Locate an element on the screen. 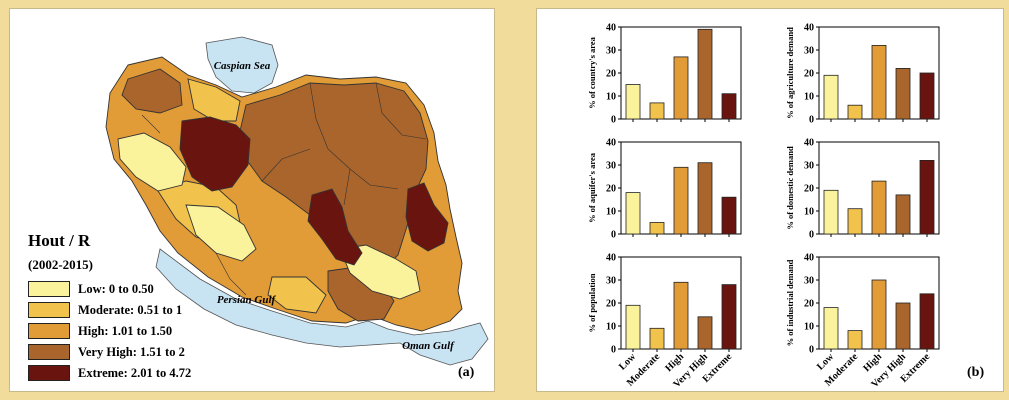 The width and height of the screenshot is (1009, 400). legend-item-low: Low: 0 to 0.50 is located at coordinates (128, 289).